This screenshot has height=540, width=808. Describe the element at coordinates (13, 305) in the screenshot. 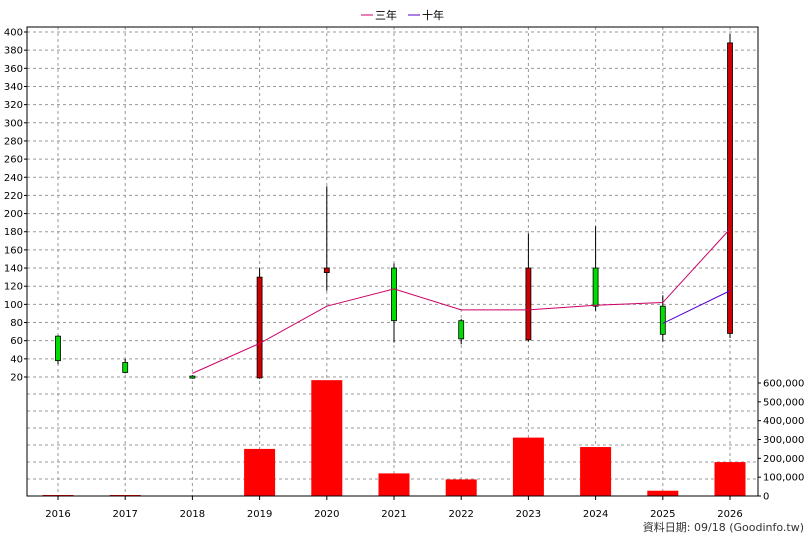

I see `price-tick-label: 100` at that location.